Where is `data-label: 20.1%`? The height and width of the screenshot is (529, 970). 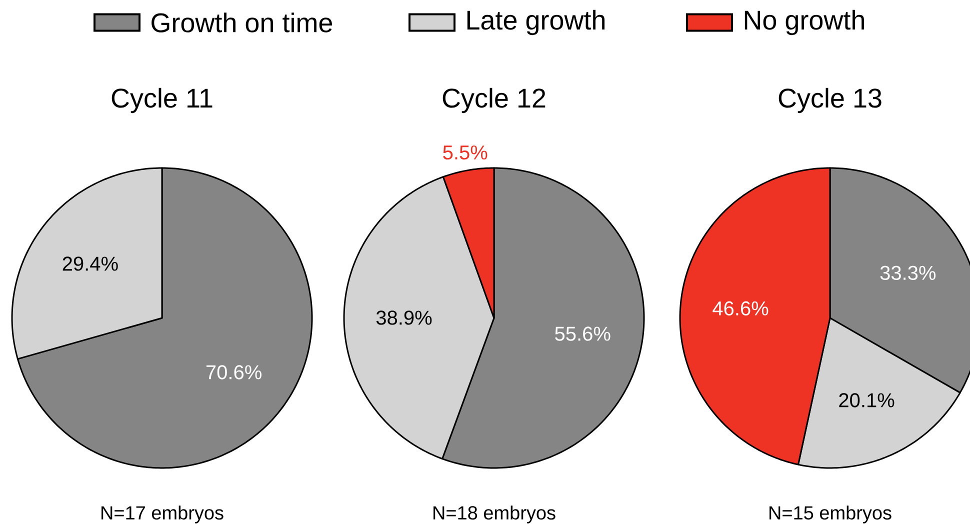
data-label: 20.1% is located at coordinates (866, 400).